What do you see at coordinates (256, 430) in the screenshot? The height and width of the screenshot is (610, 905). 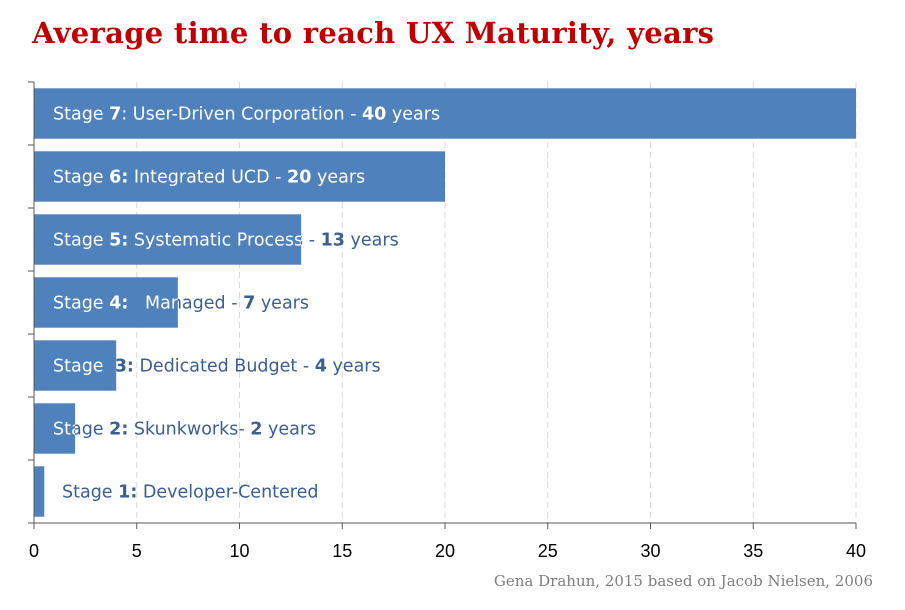 I see `bar-label-number: 2` at bounding box center [256, 430].